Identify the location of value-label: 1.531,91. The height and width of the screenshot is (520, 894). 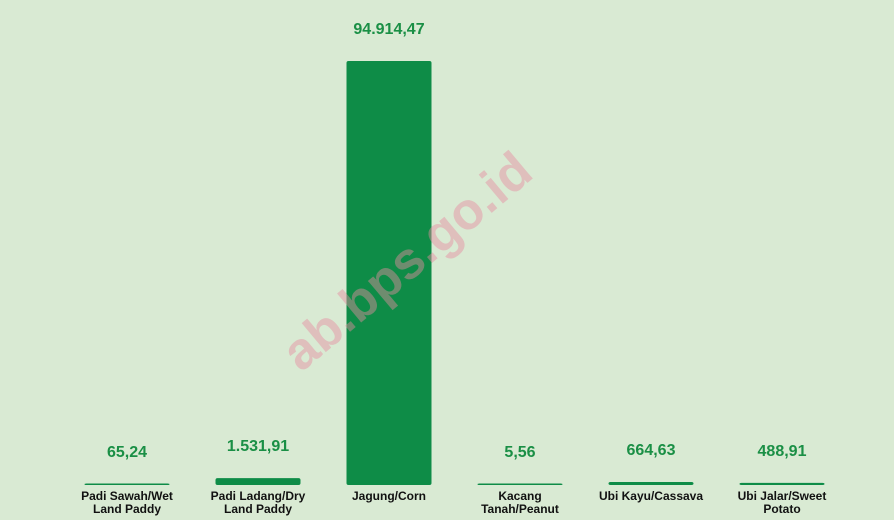
(258, 447).